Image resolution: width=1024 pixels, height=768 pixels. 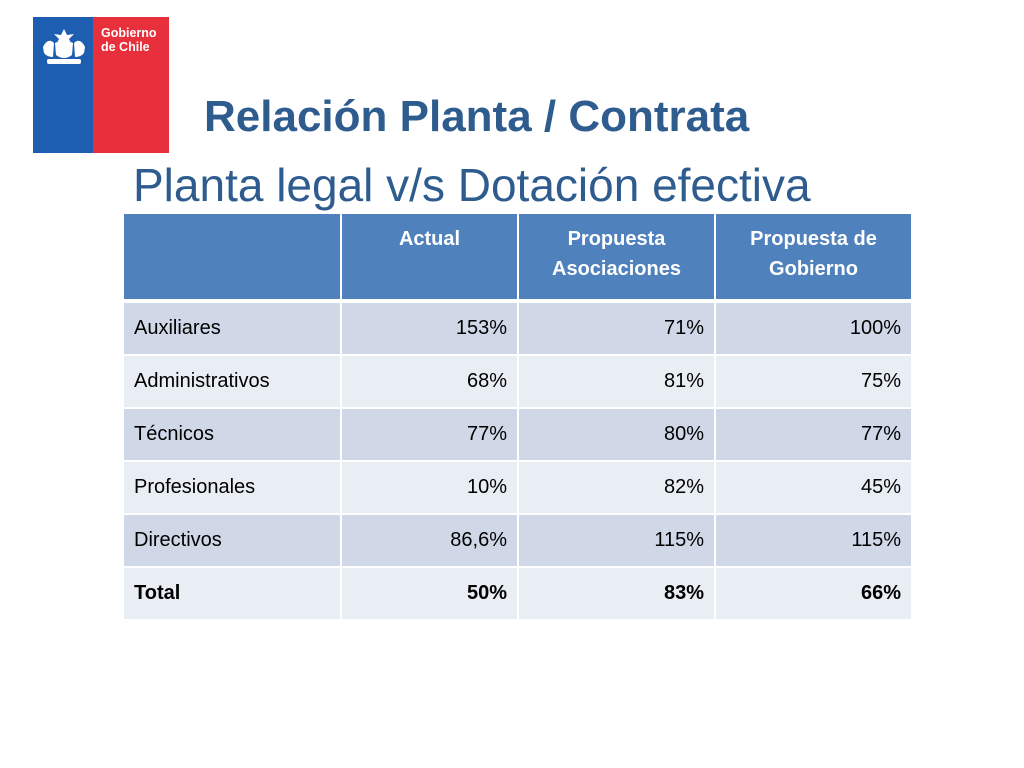 I want to click on table-row-total: Total 50% 83% 66%, so click(x=518, y=594).